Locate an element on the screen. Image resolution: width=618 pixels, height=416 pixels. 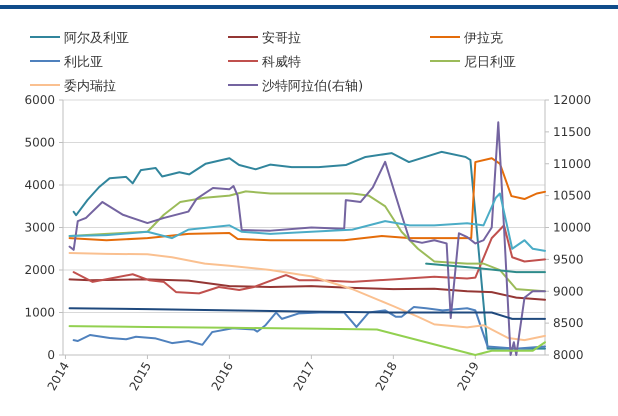
y-tick-label: 4000 is located at coordinates (39, 185).